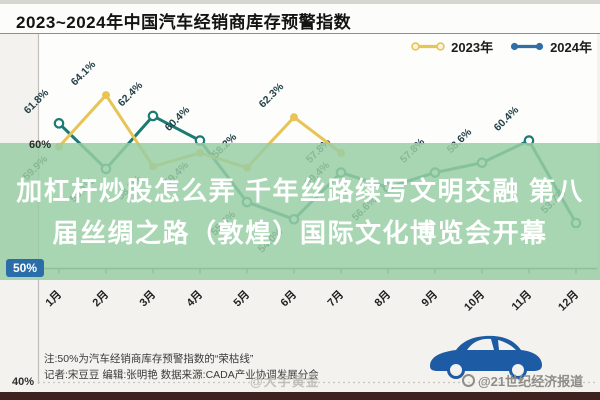 Image resolution: width=600 pixels, height=400 pixels. I want to click on svg-text: 6月, so click(288, 298).